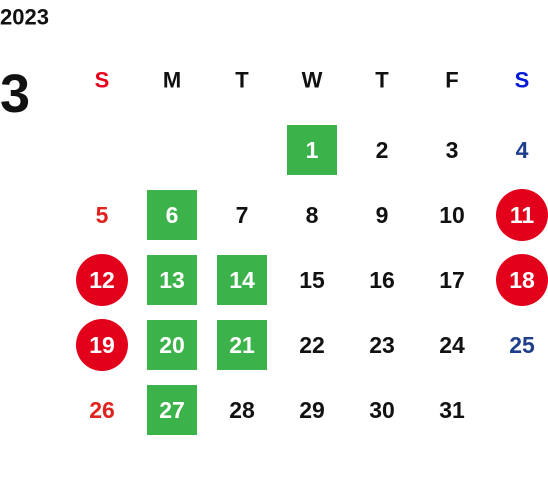 This screenshot has width=548, height=503. Describe the element at coordinates (452, 280) in the screenshot. I see `day: 17` at that location.